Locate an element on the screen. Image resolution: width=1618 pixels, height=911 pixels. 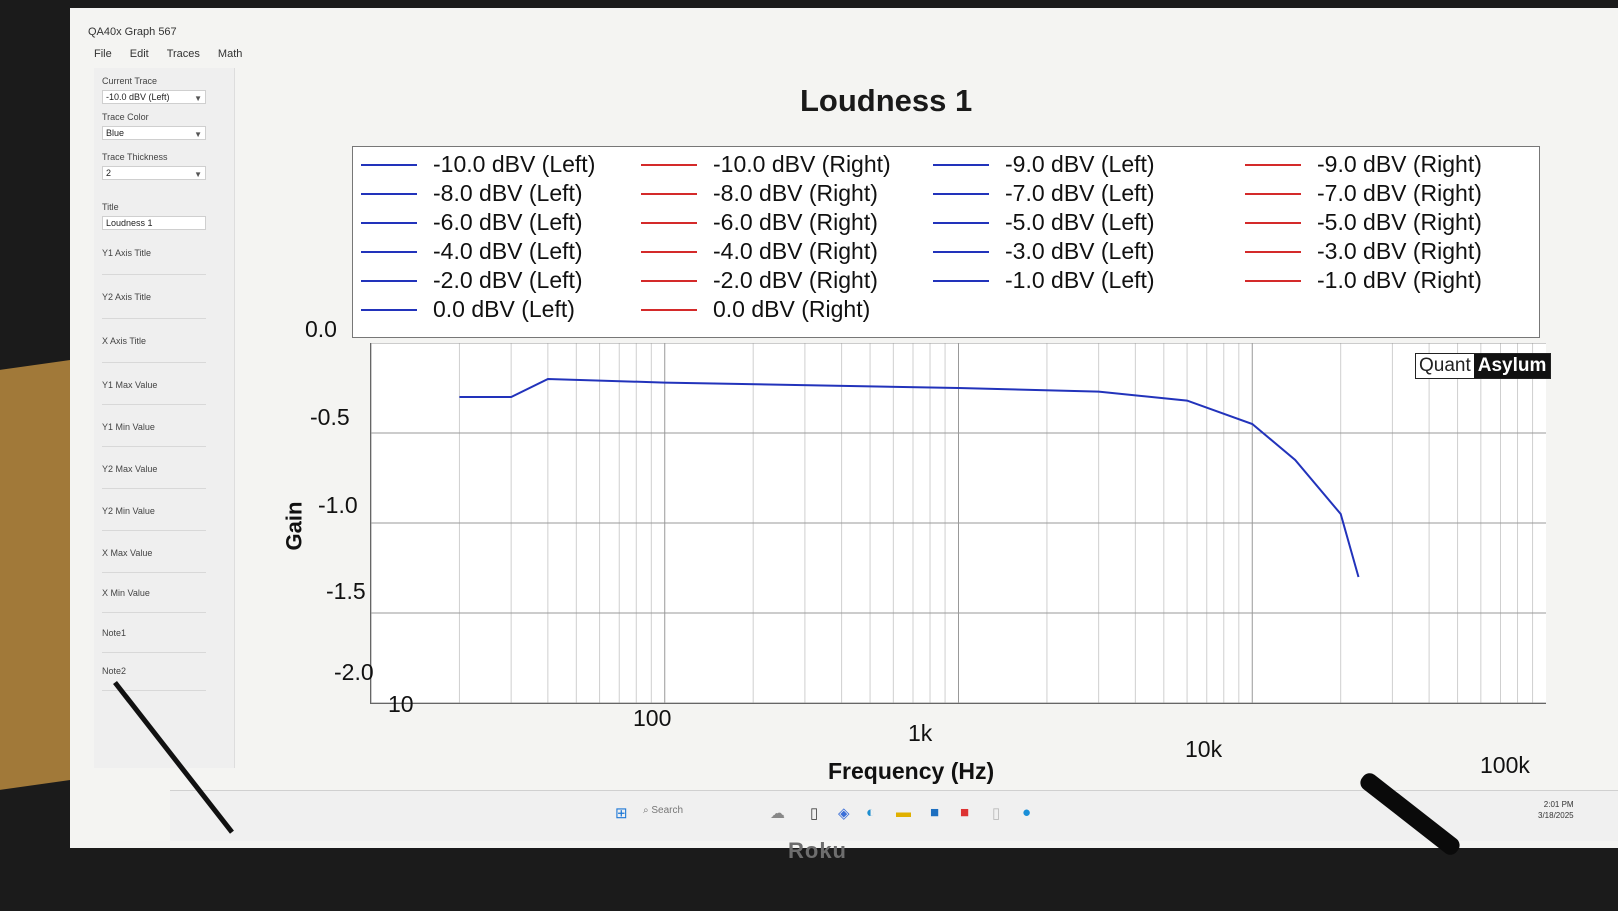
menu-file: File is located at coordinates (103, 54).